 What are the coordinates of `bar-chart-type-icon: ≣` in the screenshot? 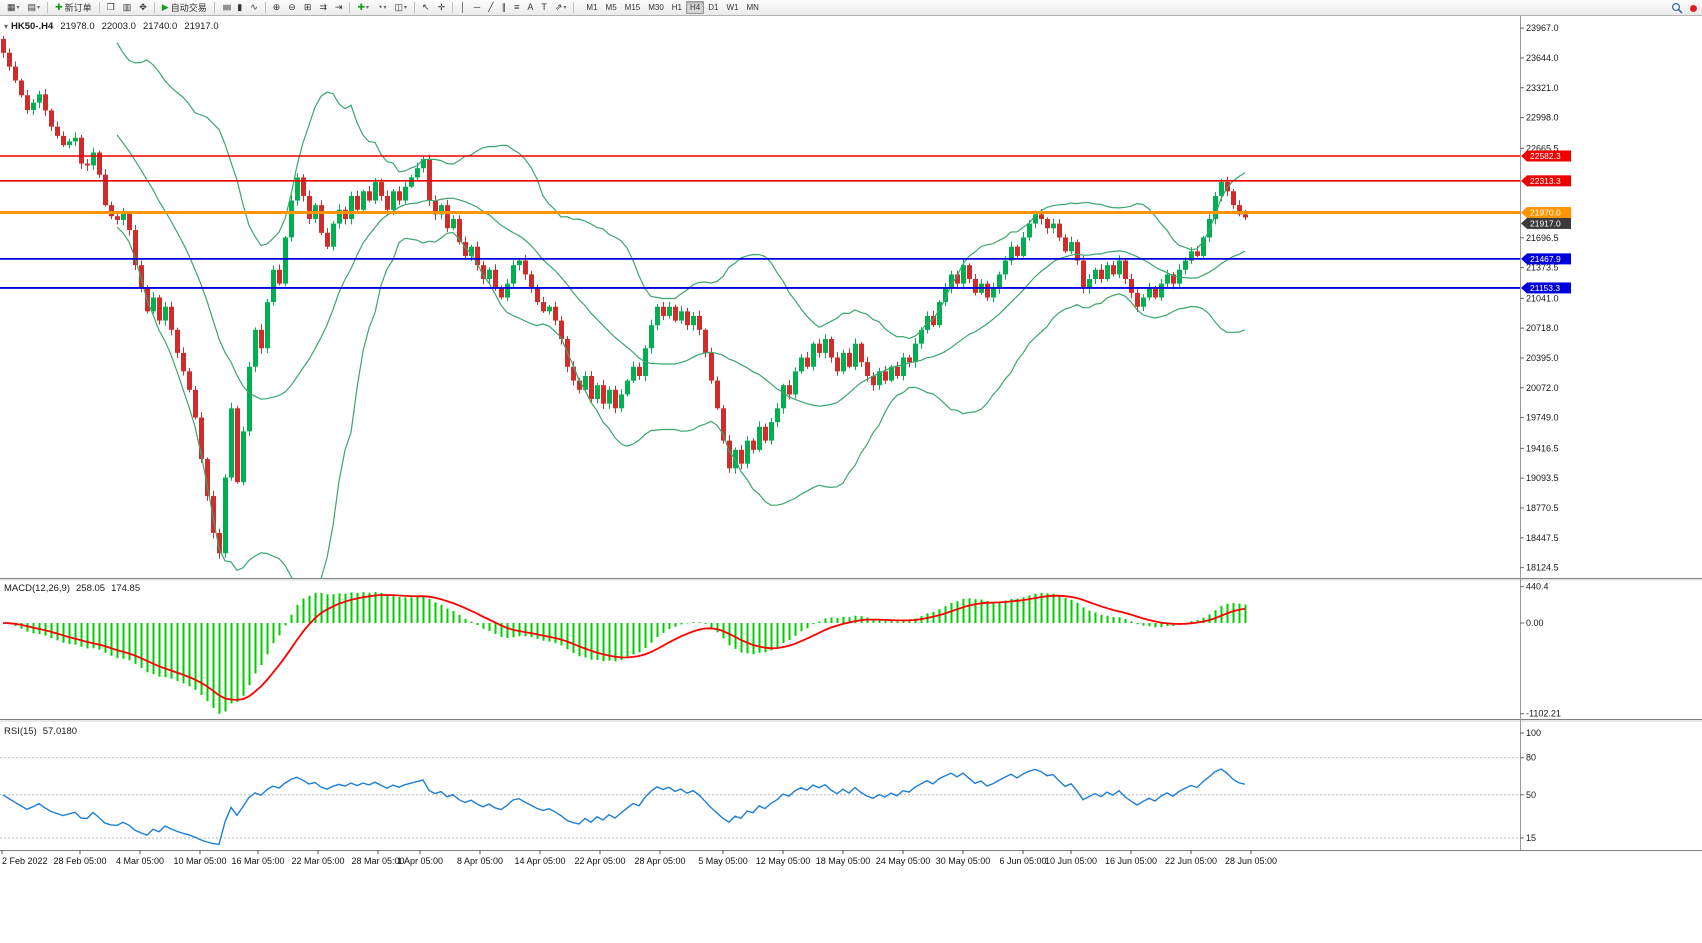 It's located at (225, 7).